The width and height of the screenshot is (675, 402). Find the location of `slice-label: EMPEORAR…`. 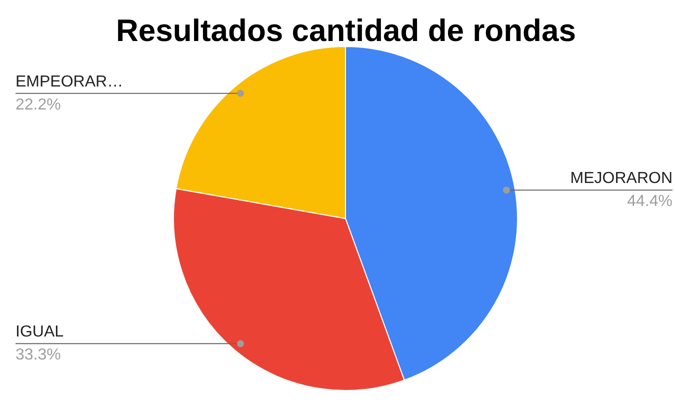

slice-label: EMPEORAR… is located at coordinates (70, 81).